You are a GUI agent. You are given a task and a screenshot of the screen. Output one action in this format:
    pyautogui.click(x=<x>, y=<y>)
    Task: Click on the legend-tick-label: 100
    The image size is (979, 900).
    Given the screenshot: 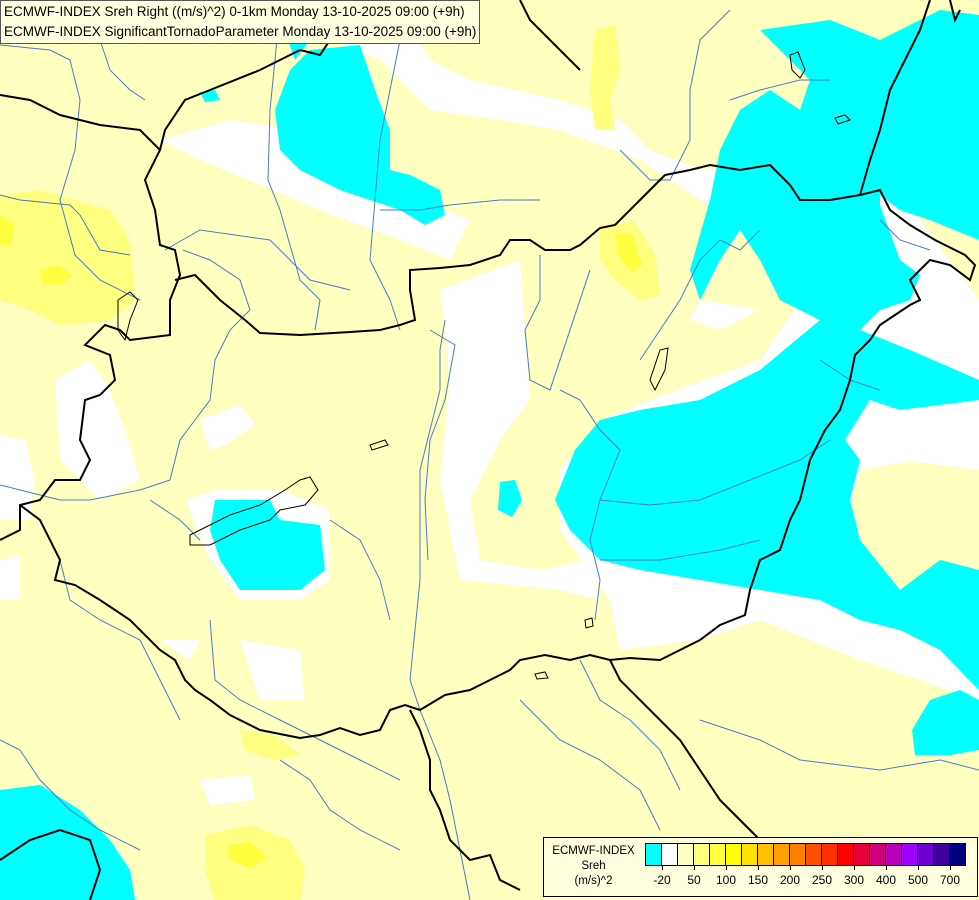 What is the action you would take?
    pyautogui.click(x=726, y=880)
    